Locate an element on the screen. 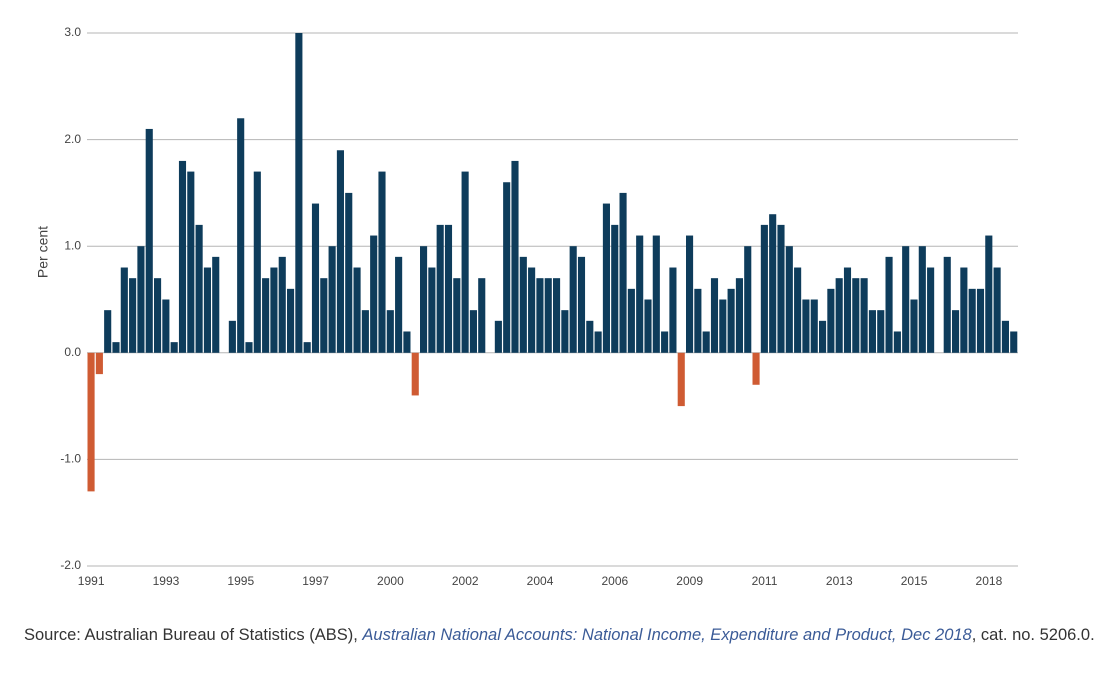  x-tick-label: 1993 is located at coordinates (166, 581).